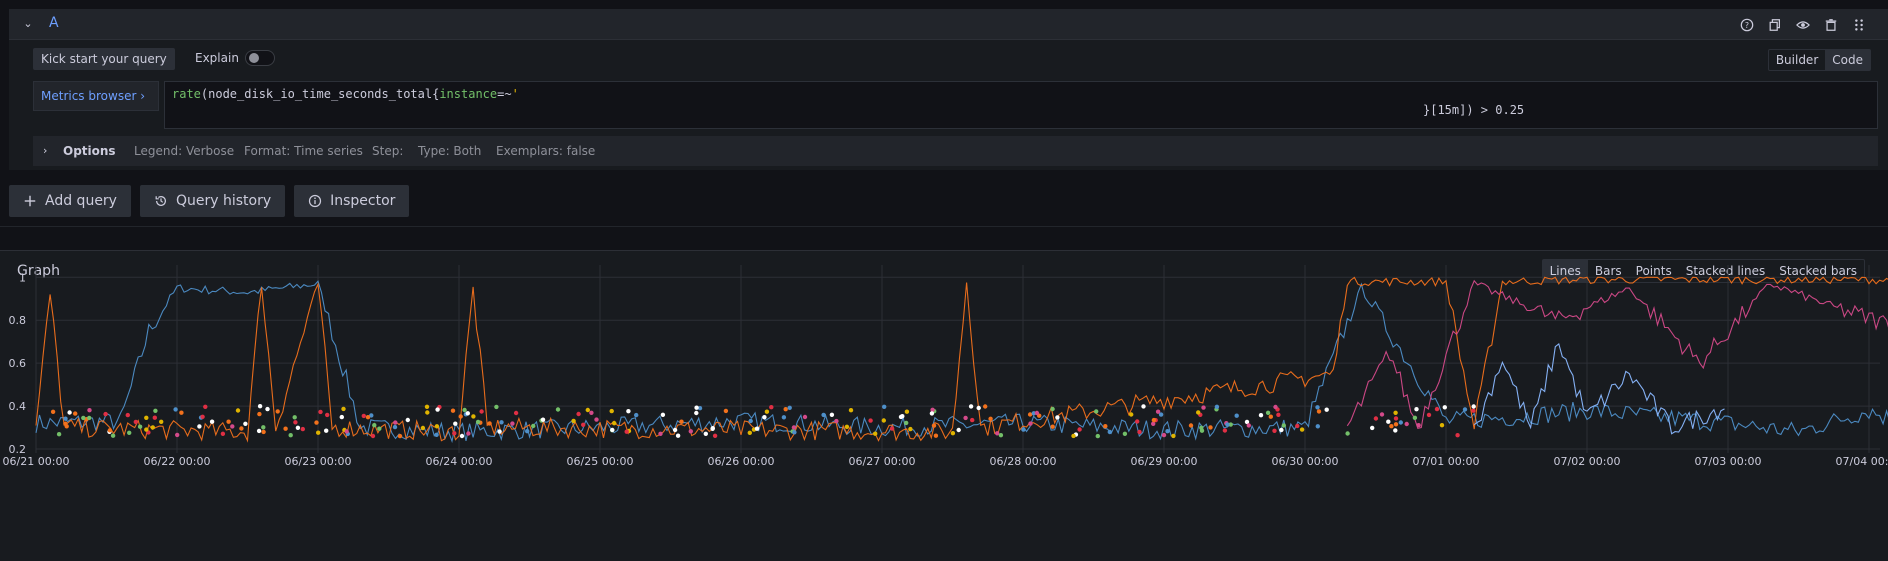  I want to click on graph-type-stacked-lines: Stacked lines, so click(1725, 271).